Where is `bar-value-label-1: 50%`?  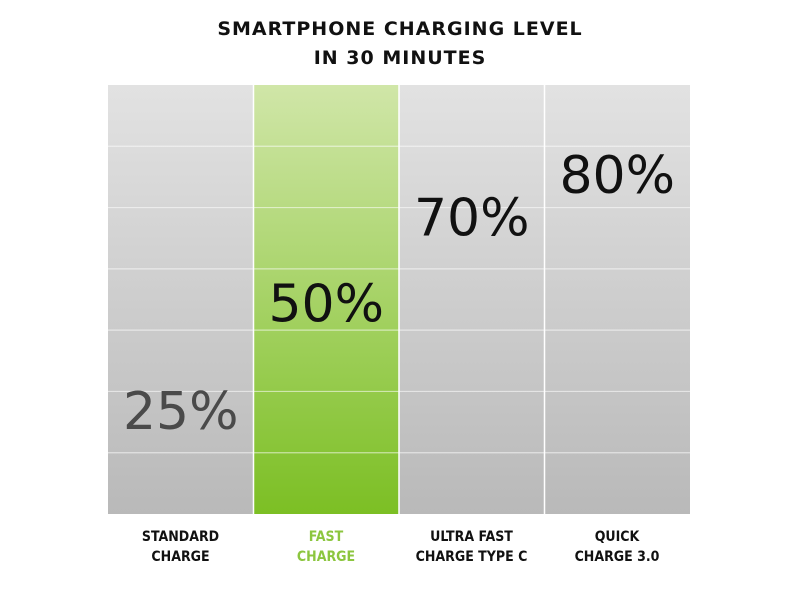
bar-value-label-1: 50% is located at coordinates (326, 305).